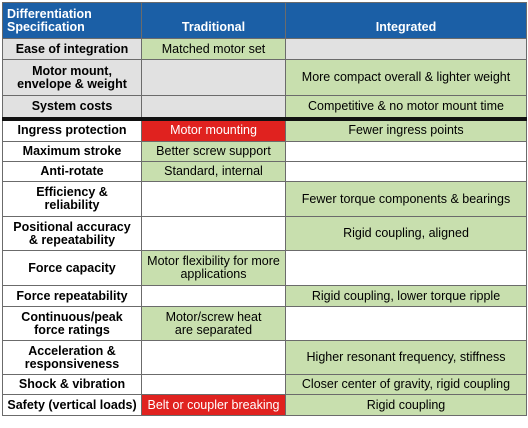  I want to click on traditional-cell: Matched motor set, so click(213, 49).